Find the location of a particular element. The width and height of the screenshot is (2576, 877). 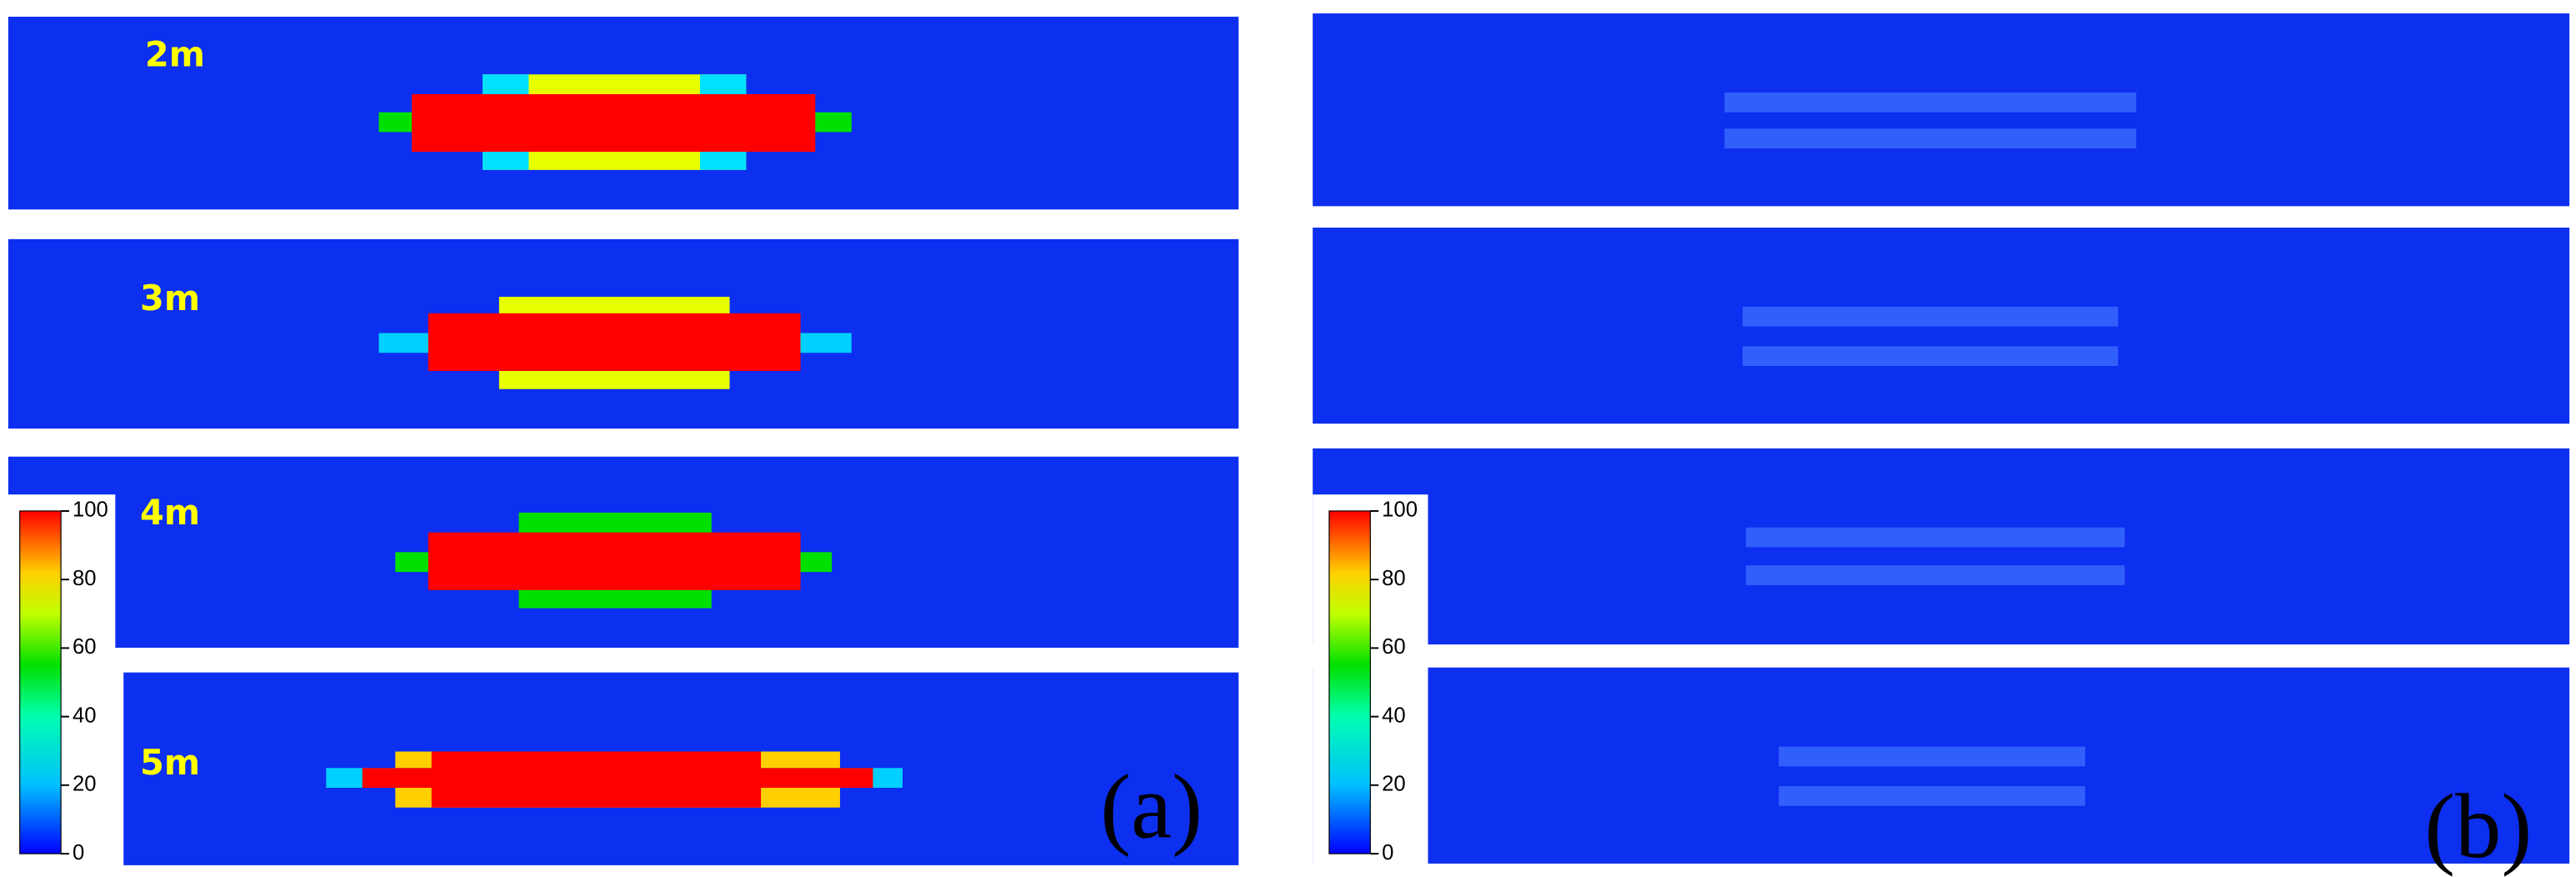

distance-label: 3m is located at coordinates (170, 298).